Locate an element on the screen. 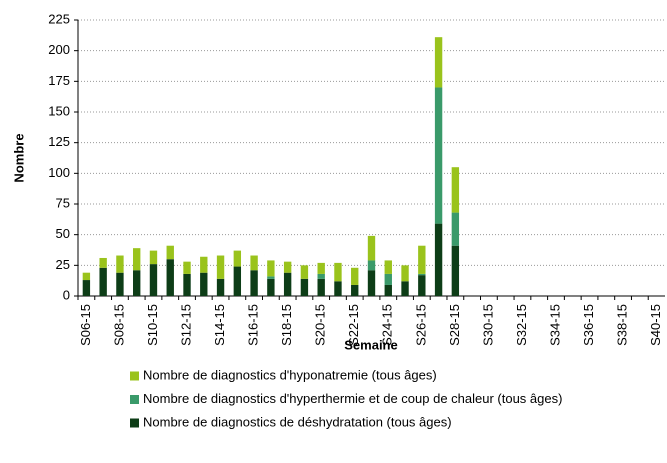  x-tick-label: S16-15 is located at coordinates (253, 325).